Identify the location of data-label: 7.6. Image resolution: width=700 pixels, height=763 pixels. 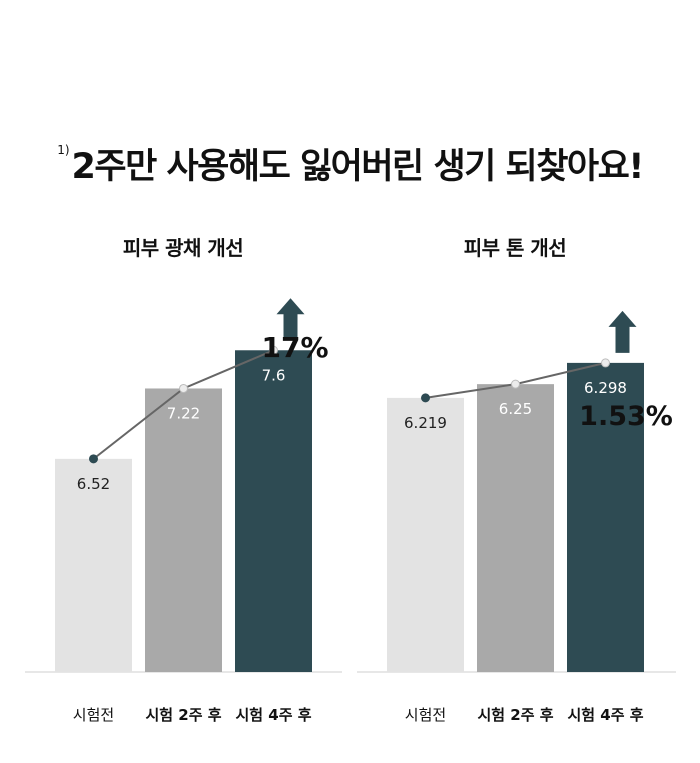
(274, 375).